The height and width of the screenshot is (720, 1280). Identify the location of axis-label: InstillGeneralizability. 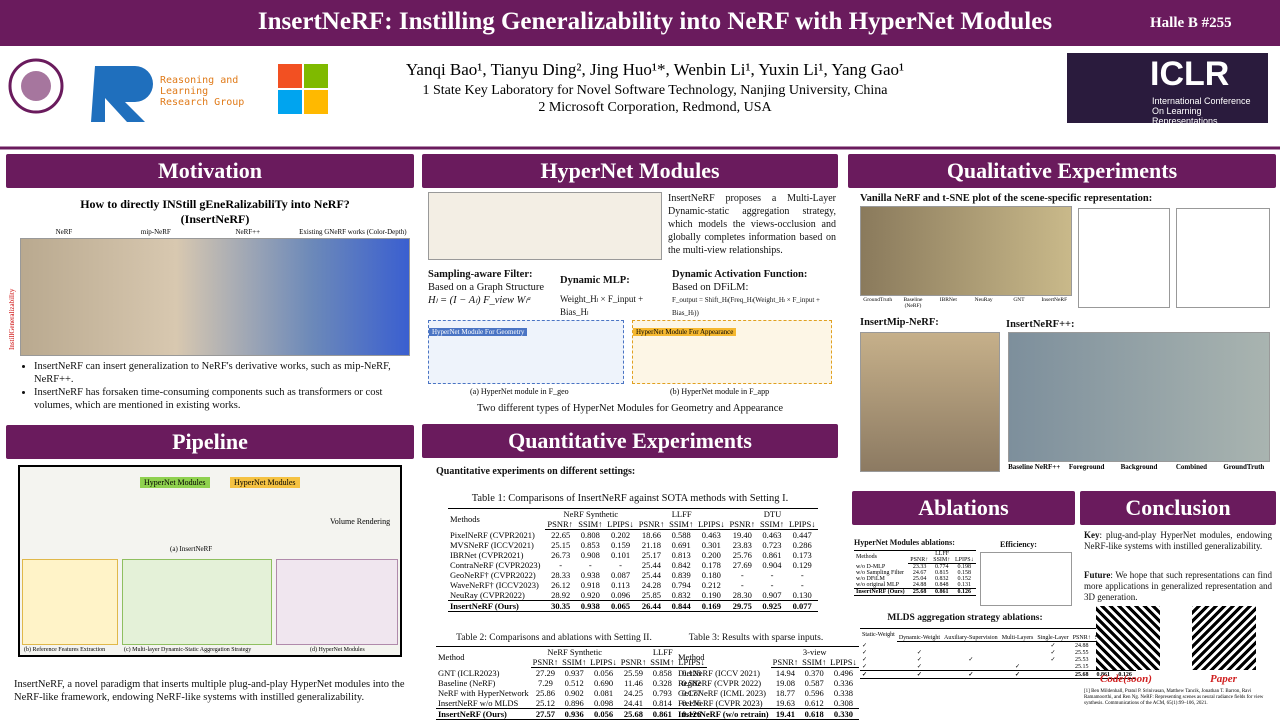
(12, 319).